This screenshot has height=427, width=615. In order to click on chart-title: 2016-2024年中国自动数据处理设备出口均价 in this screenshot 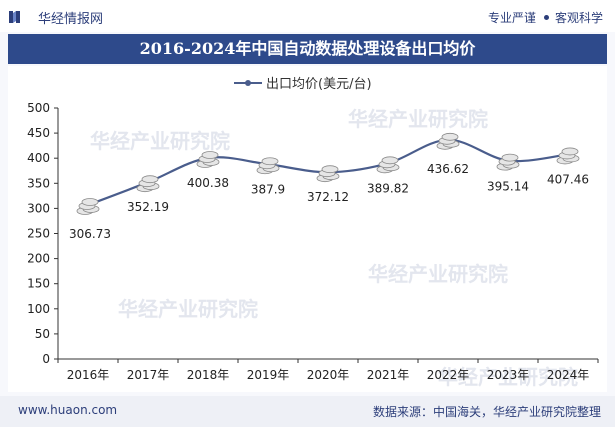, I will do `click(307, 48)`.